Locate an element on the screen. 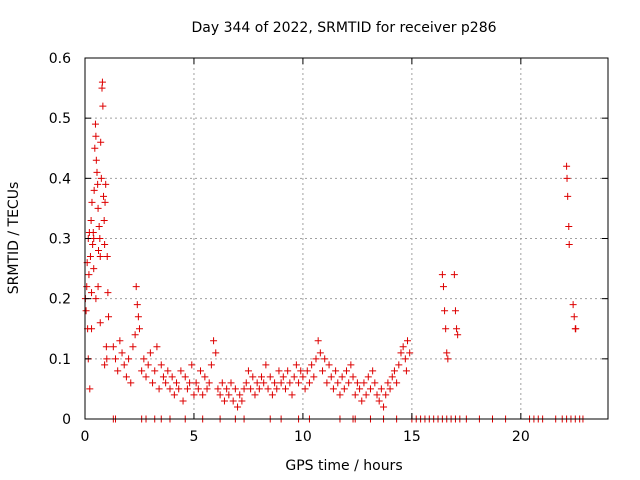 Image resolution: width=640 pixels, height=480 pixels. x-tick-label: 20 is located at coordinates (521, 437).